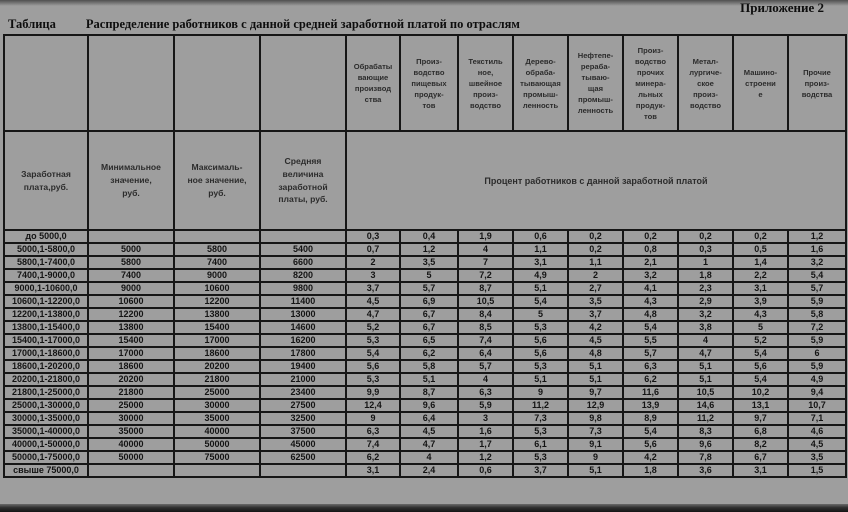 The height and width of the screenshot is (512, 848). I want to click on percent-value-cell: 14,6, so click(705, 405).